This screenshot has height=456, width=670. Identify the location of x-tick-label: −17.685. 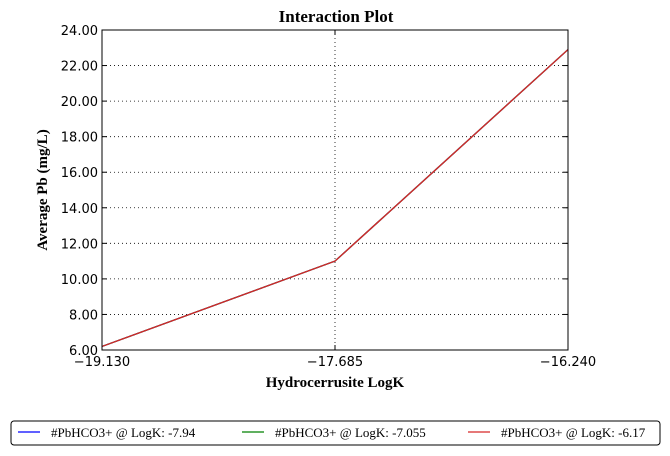
(335, 362).